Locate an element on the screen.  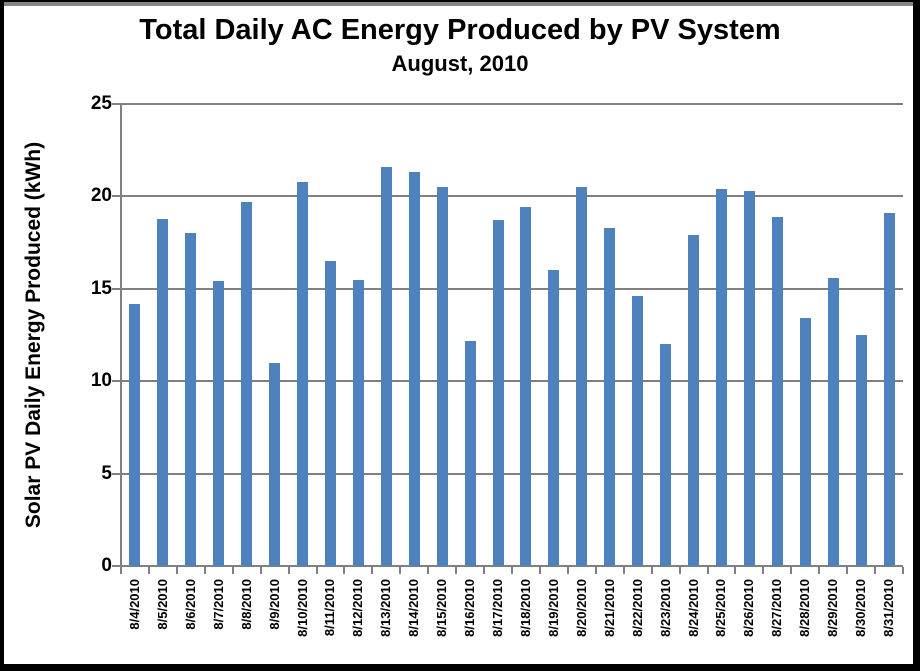
x-tick-label: 8/12/2010 is located at coordinates (357, 608).